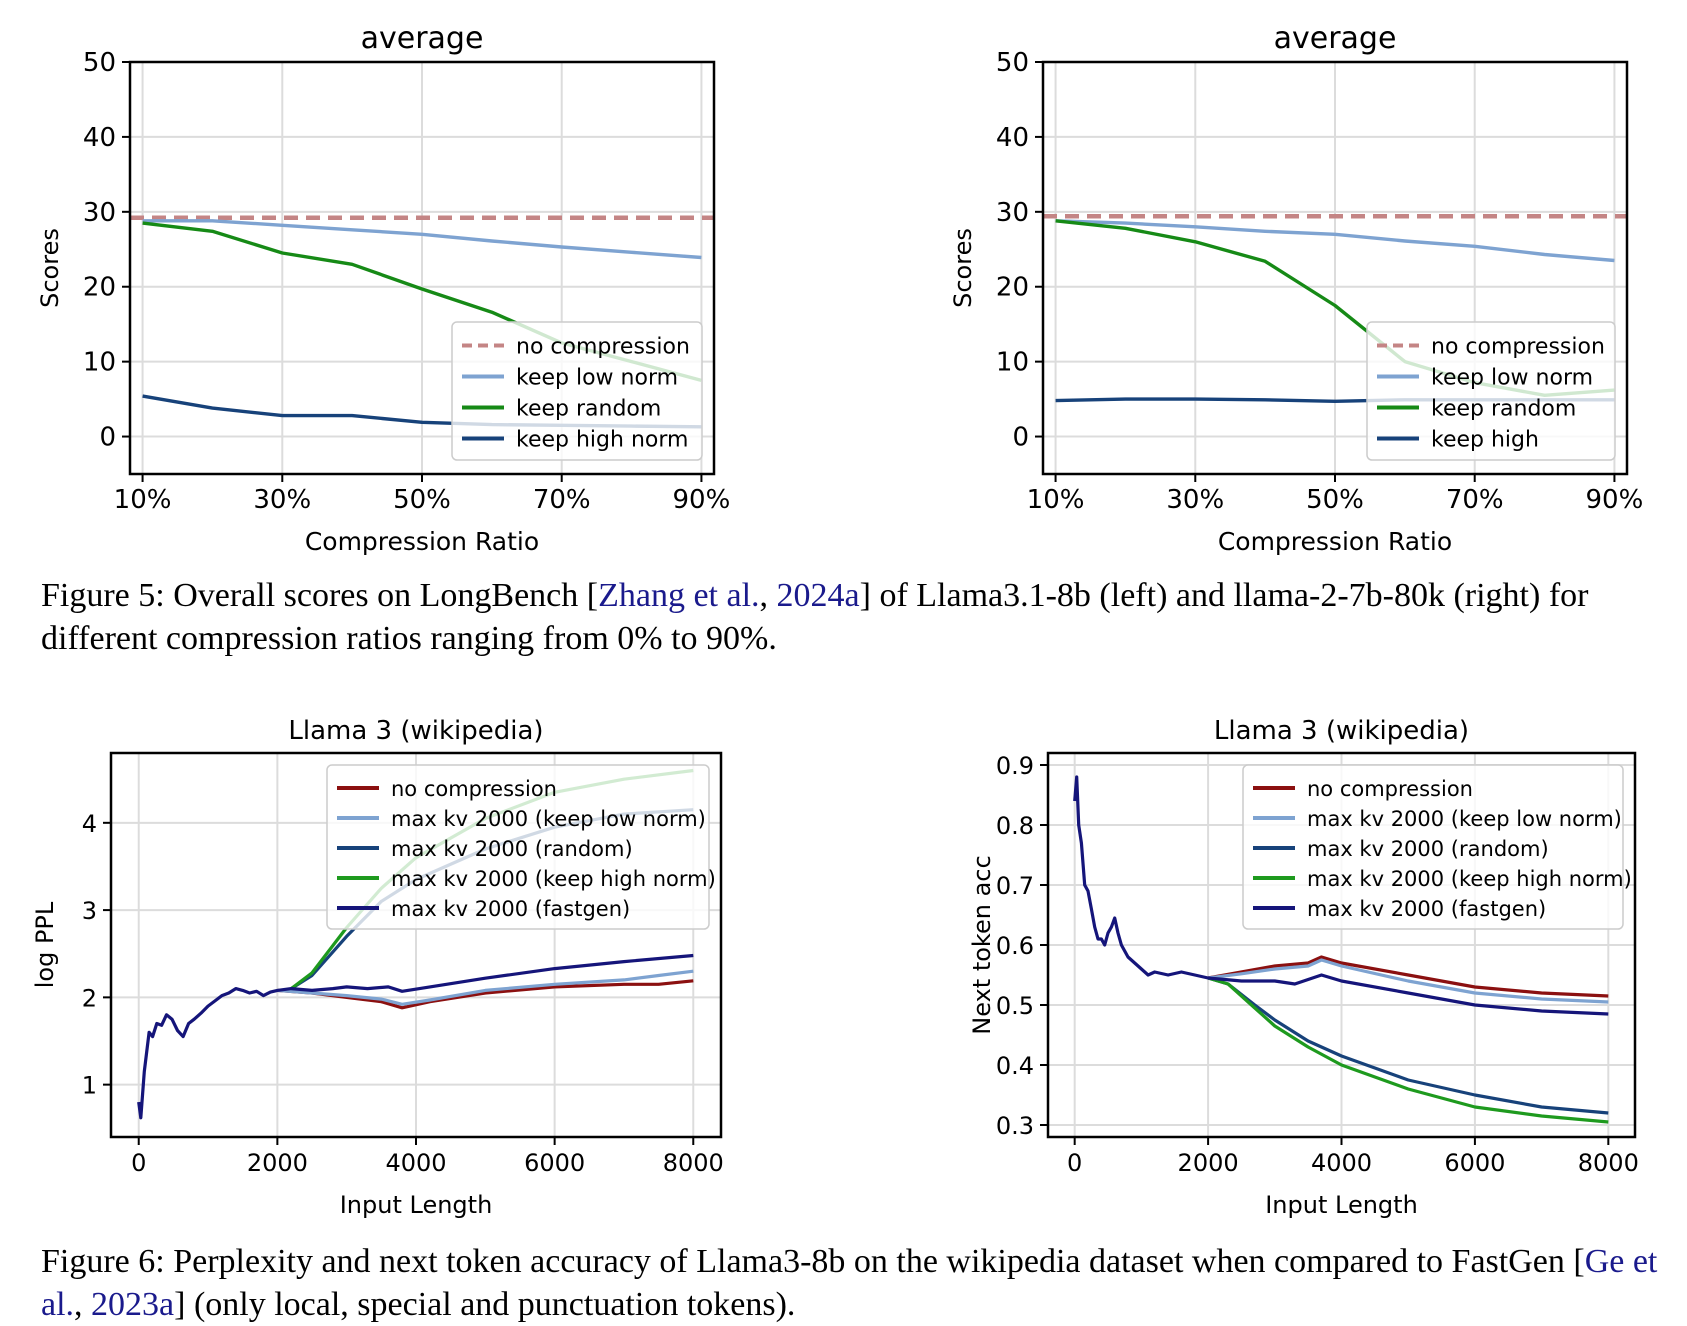 The image size is (1687, 1326). I want to click on series-line-no-compression, so click(1408, 976).